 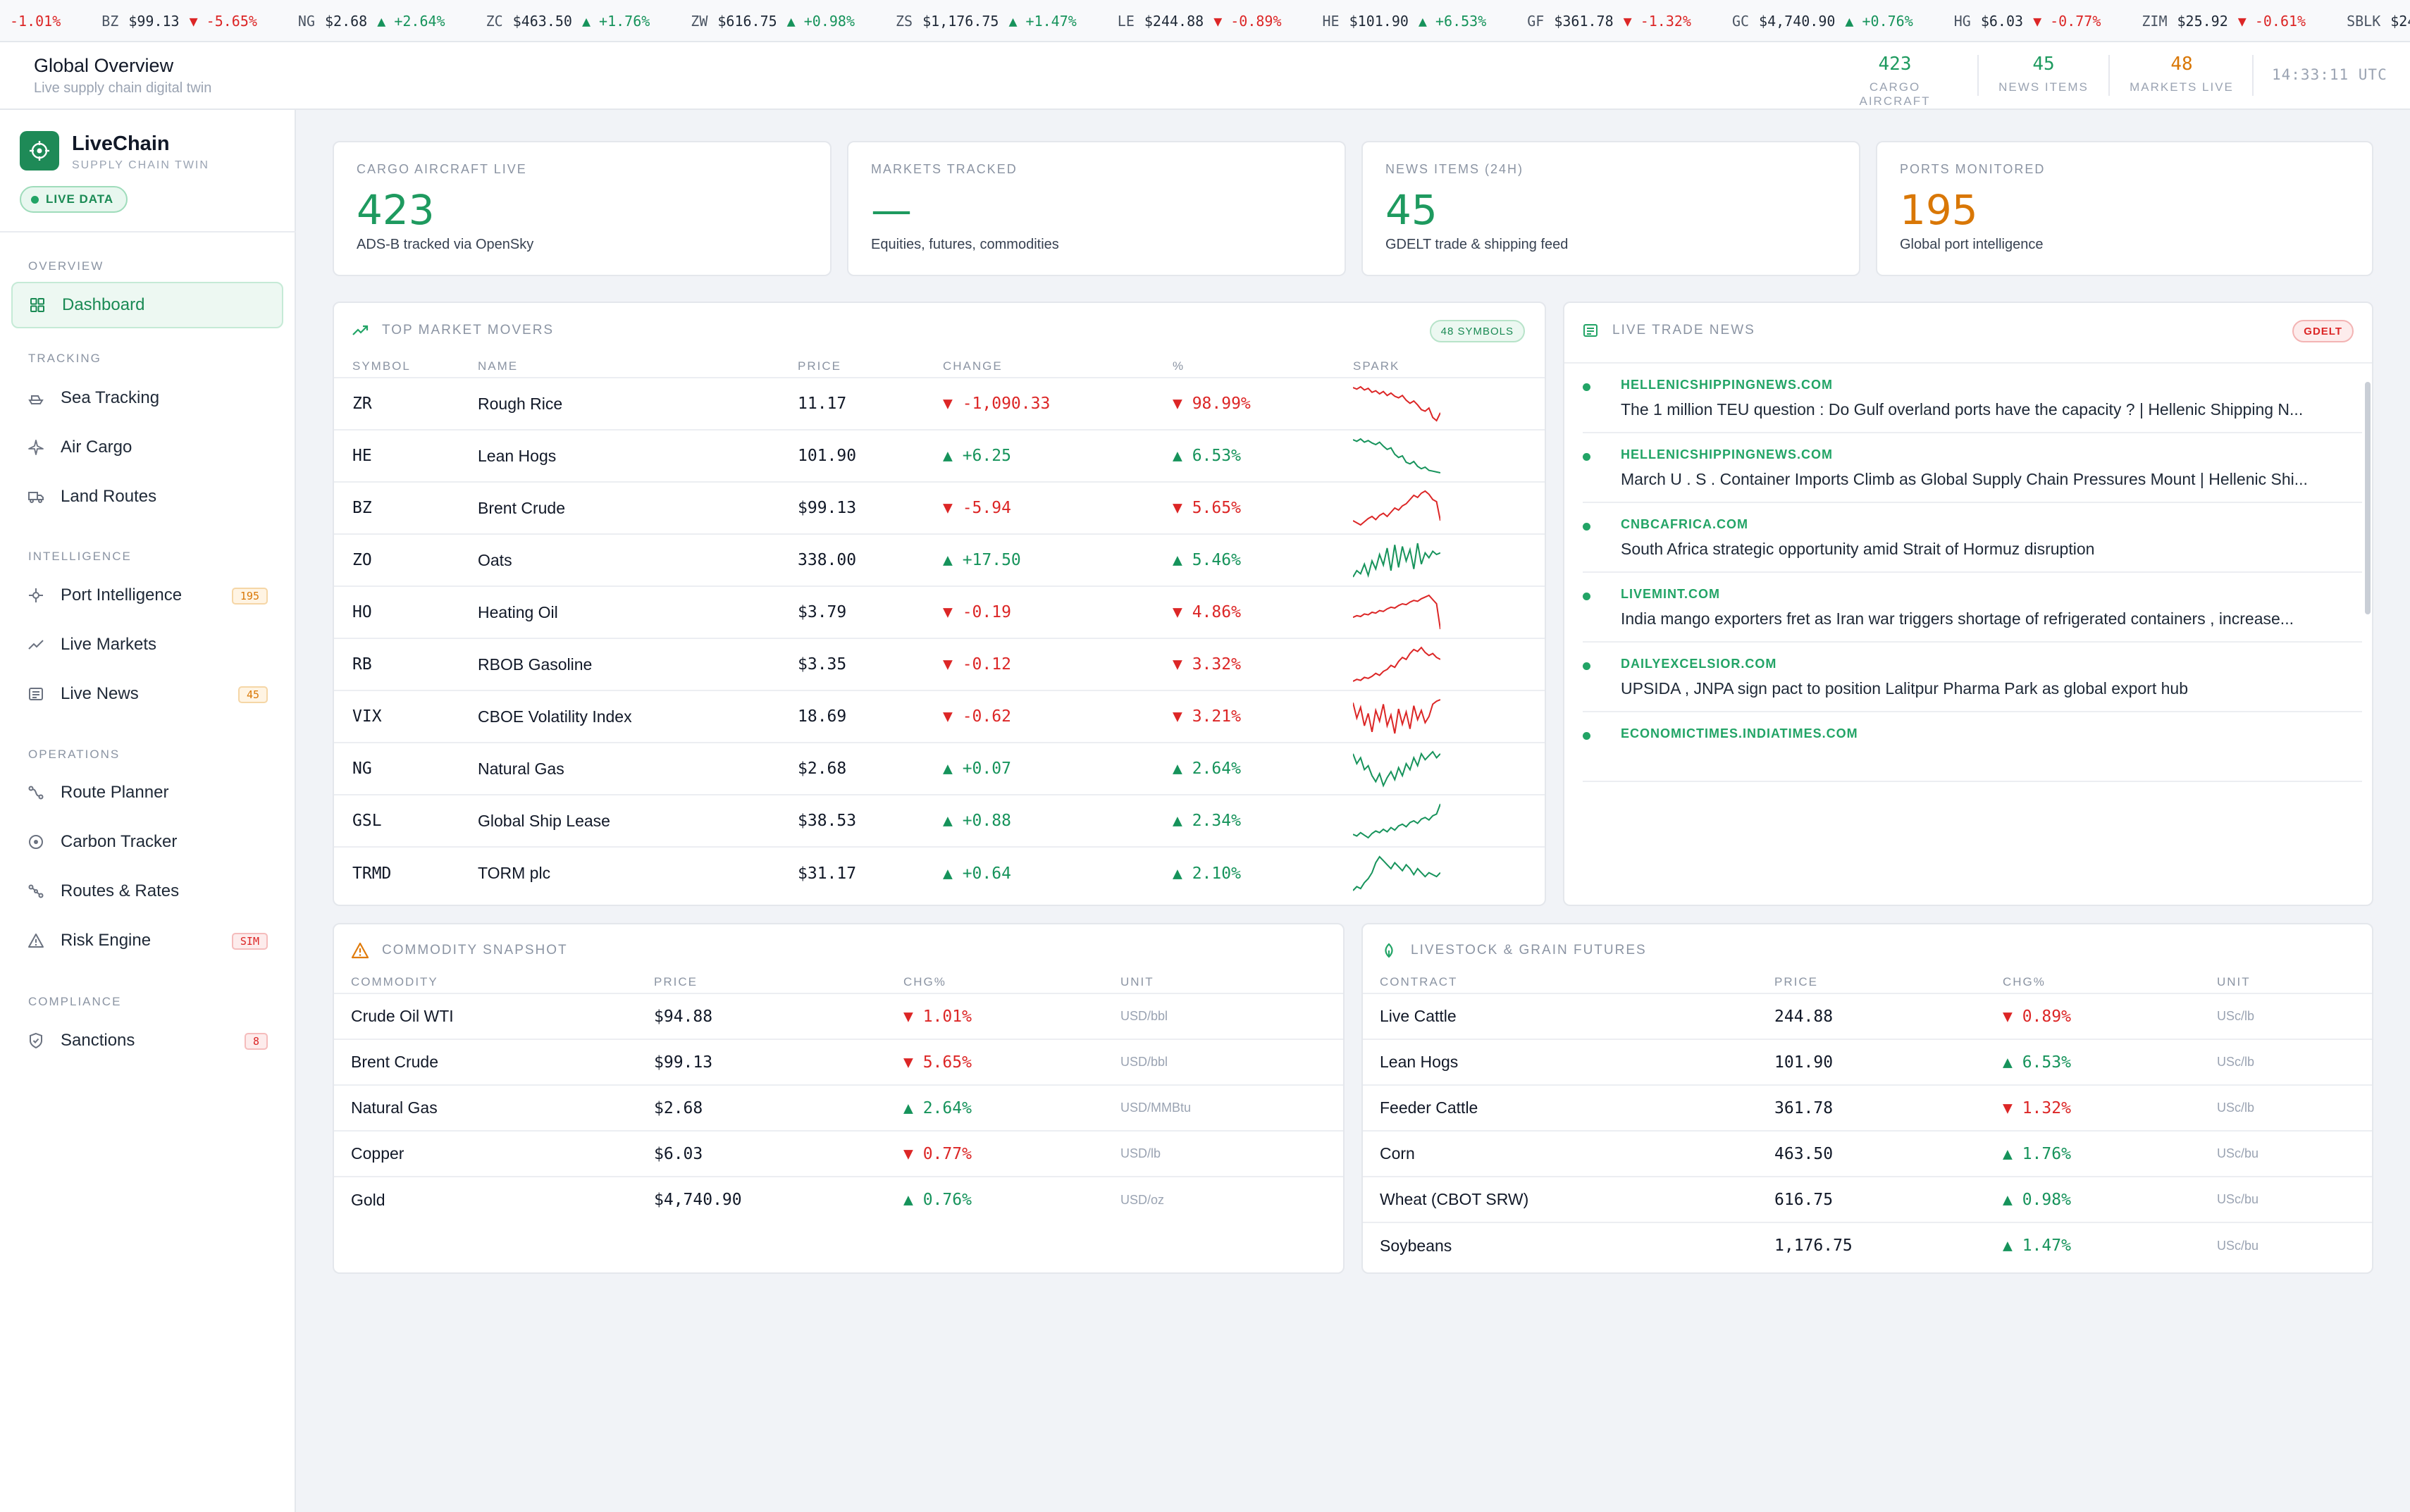 I want to click on table-row: RB RBOB Gasoline $3.35 ▼ -0.12 ▼ 3.32%, so click(x=939, y=664).